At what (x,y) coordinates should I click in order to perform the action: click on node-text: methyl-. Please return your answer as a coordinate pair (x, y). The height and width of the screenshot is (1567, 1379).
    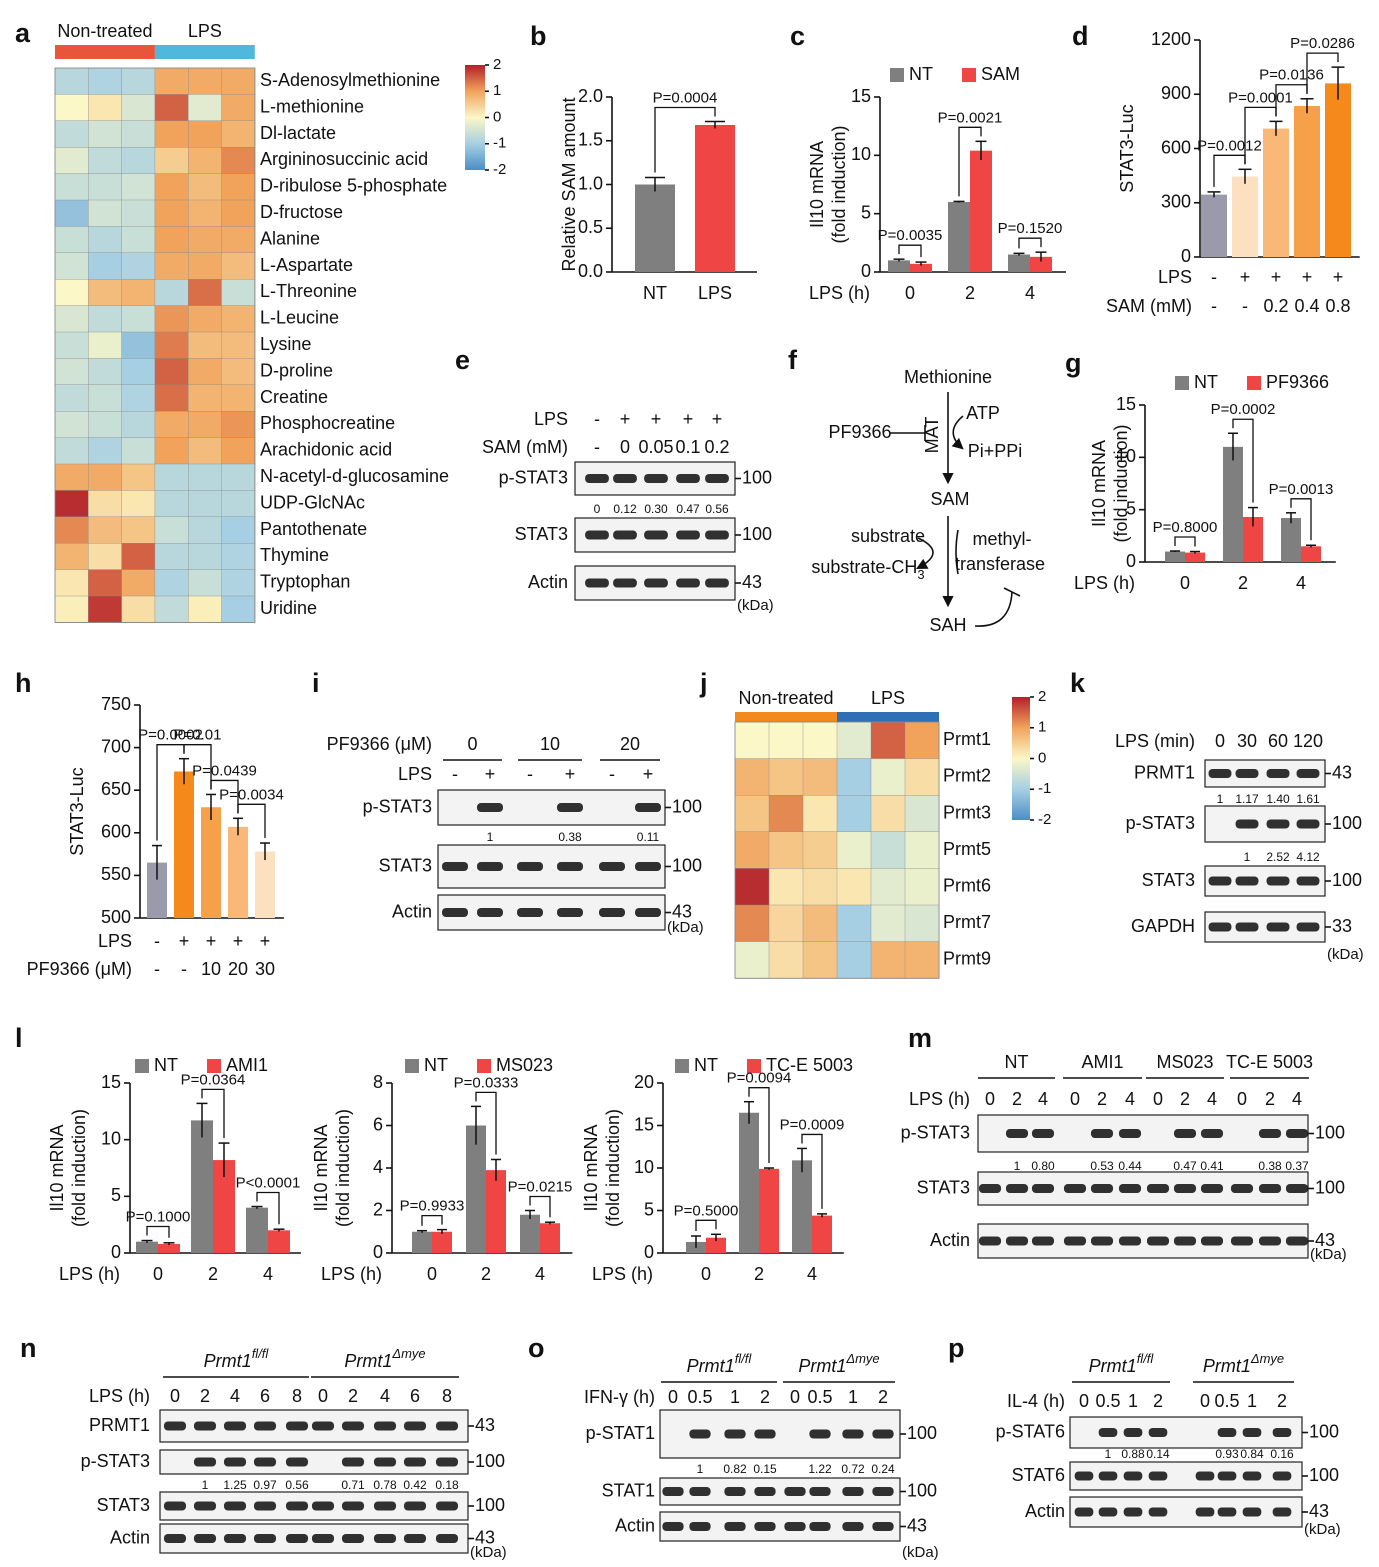
    Looking at the image, I should click on (1001, 539).